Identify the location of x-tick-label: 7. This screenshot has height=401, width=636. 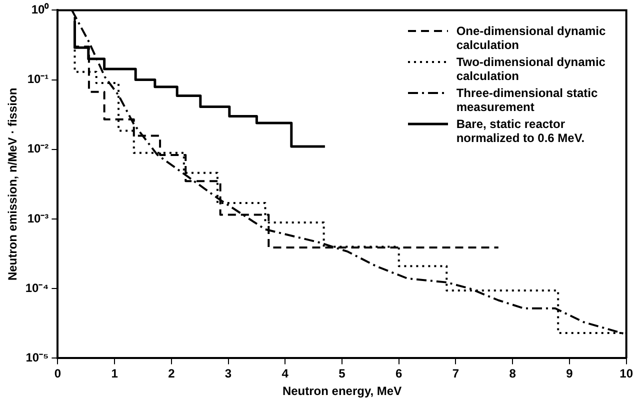
(456, 373).